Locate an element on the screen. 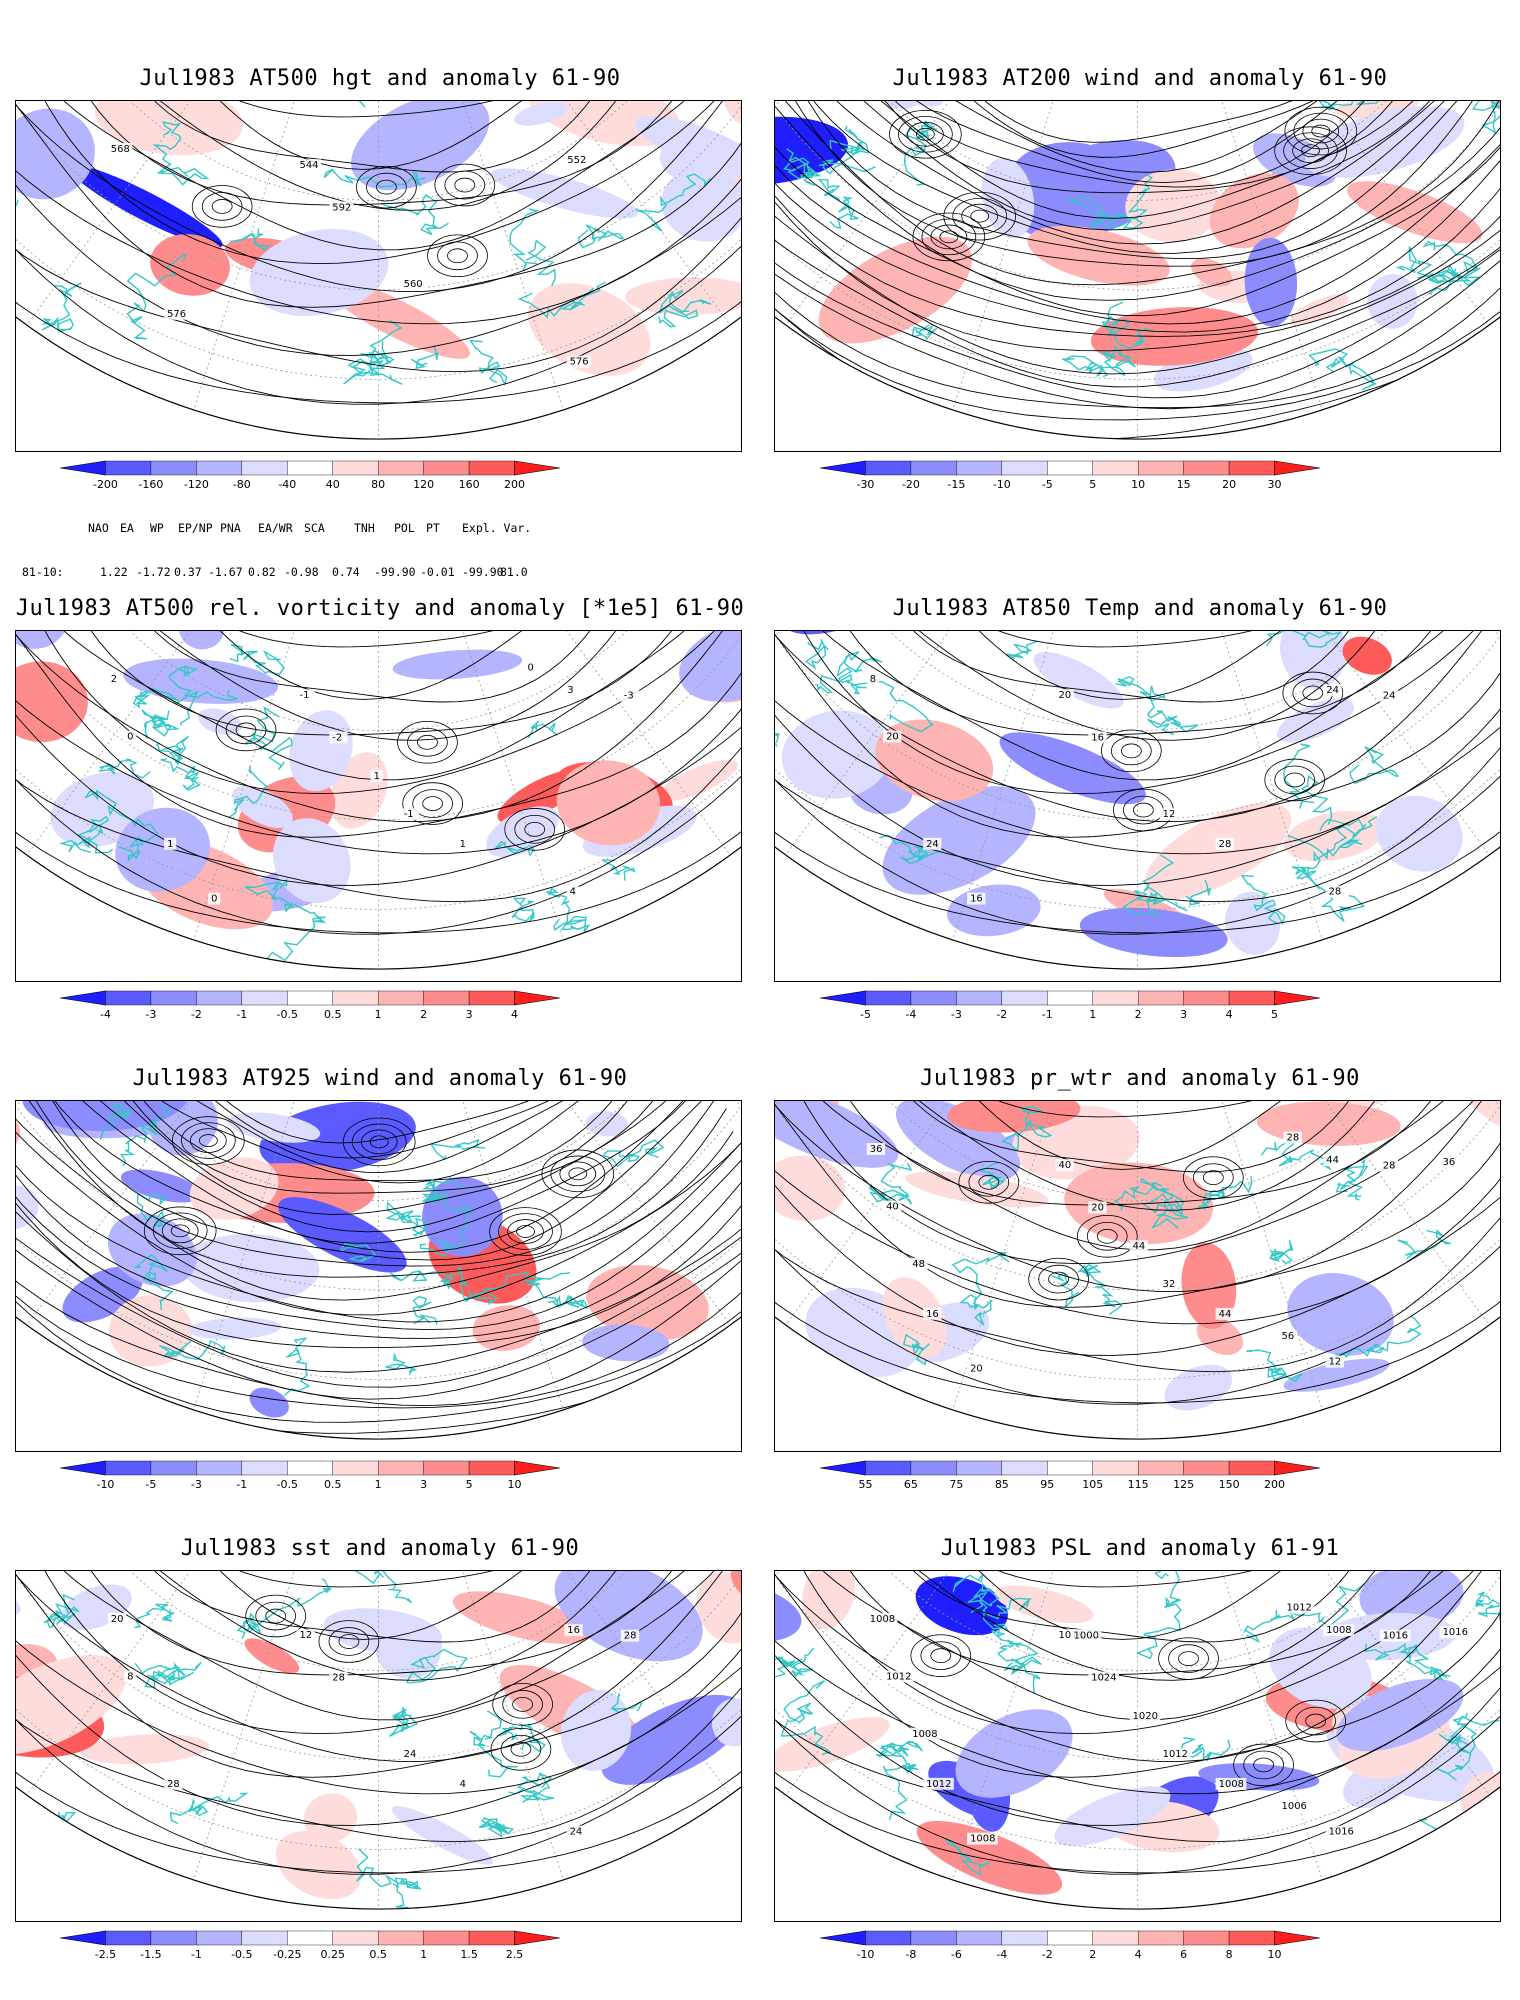 Image resolution: width=1520 pixels, height=2000 pixels. colorbar-tick-label: 15 is located at coordinates (1184, 484).